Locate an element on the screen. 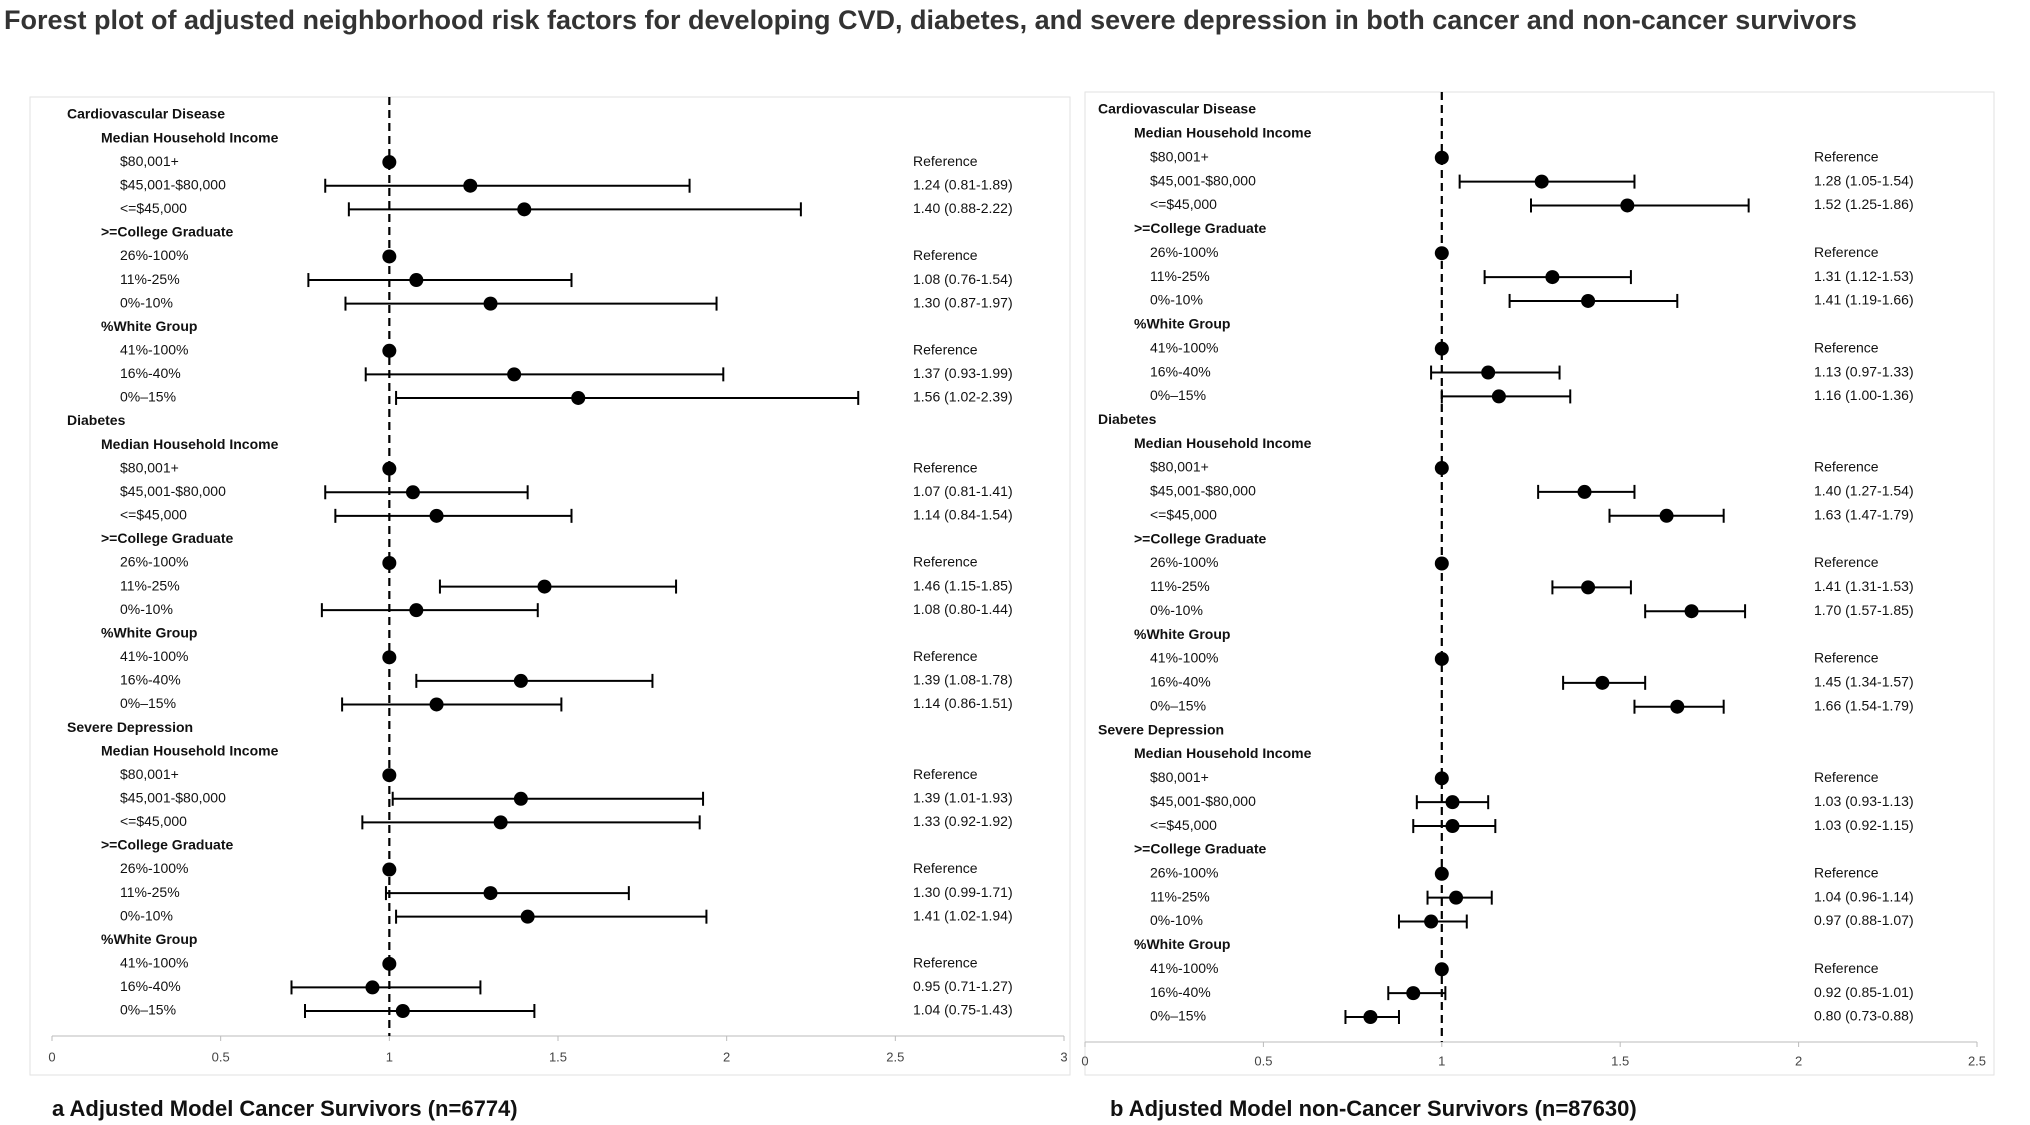 The height and width of the screenshot is (1125, 2030). value-label: 1.04 (0.96-1.14) is located at coordinates (1864, 896).